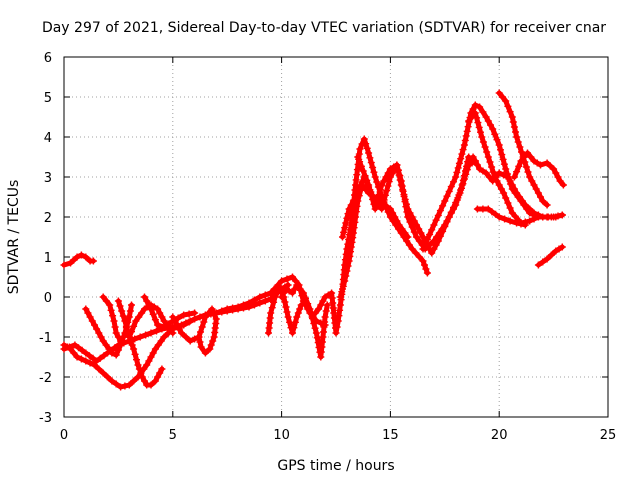  I want to click on x-tick-label: 25, so click(608, 435).